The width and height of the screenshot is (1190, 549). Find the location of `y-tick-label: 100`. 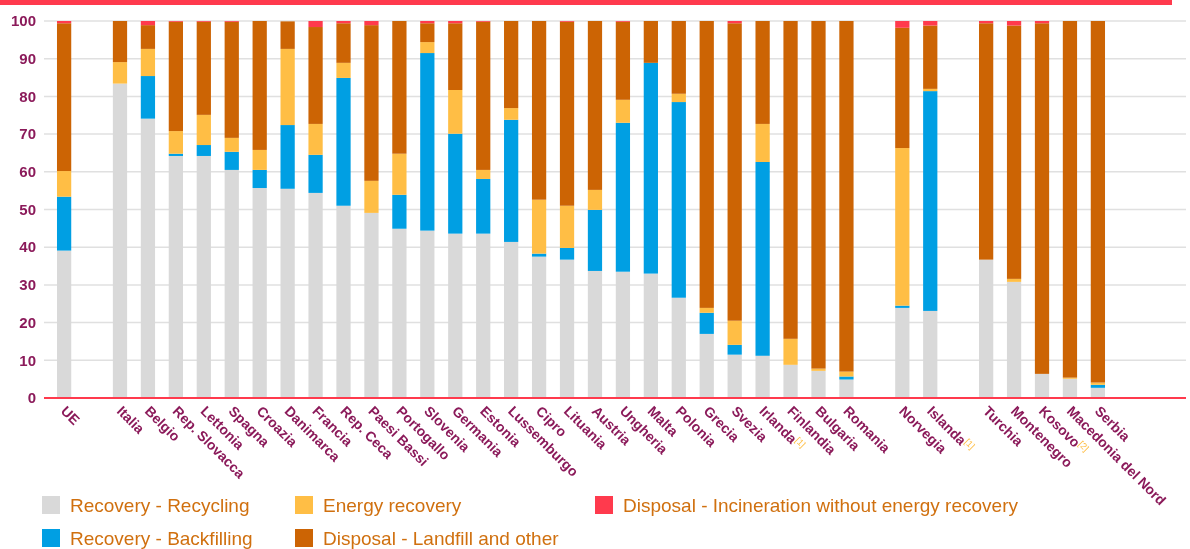

y-tick-label: 100 is located at coordinates (23, 21).